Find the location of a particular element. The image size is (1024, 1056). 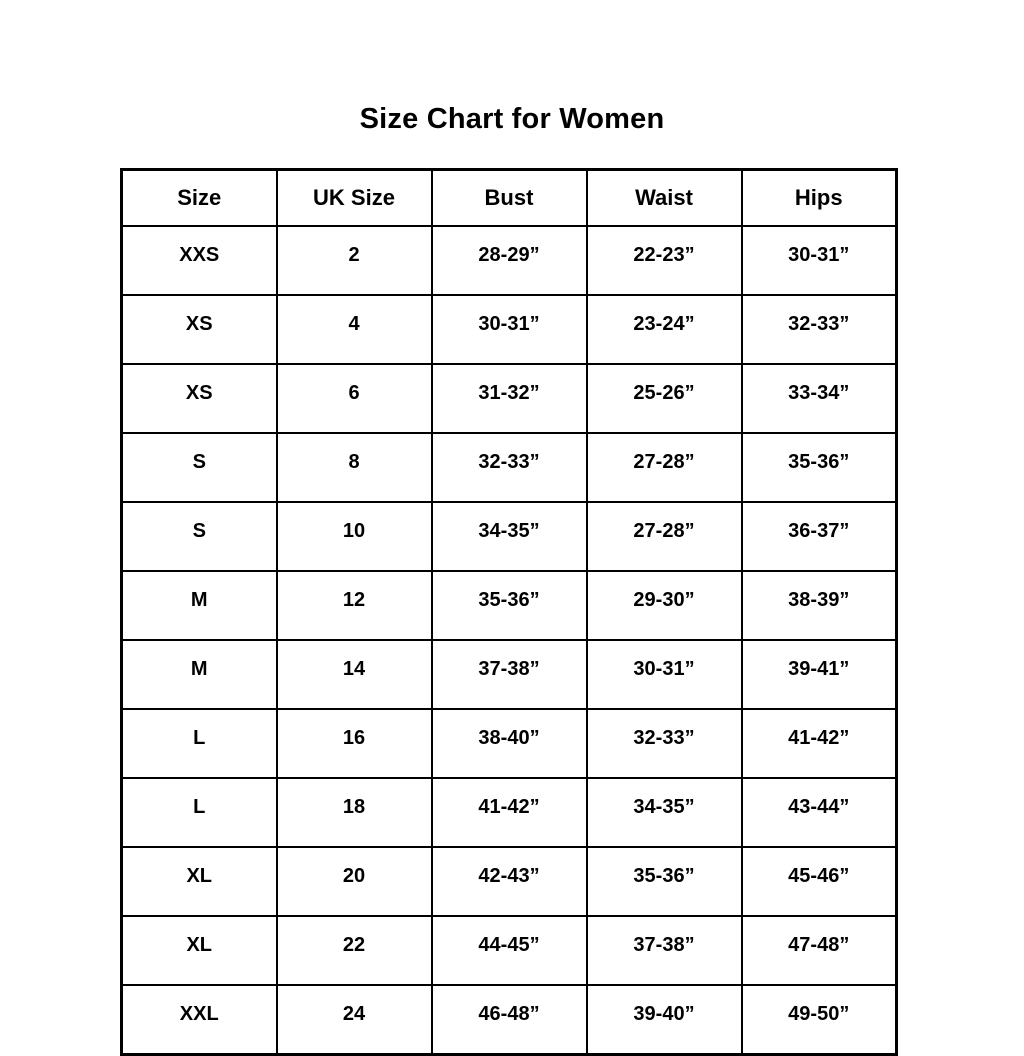

table-cell: XXS is located at coordinates (199, 260).